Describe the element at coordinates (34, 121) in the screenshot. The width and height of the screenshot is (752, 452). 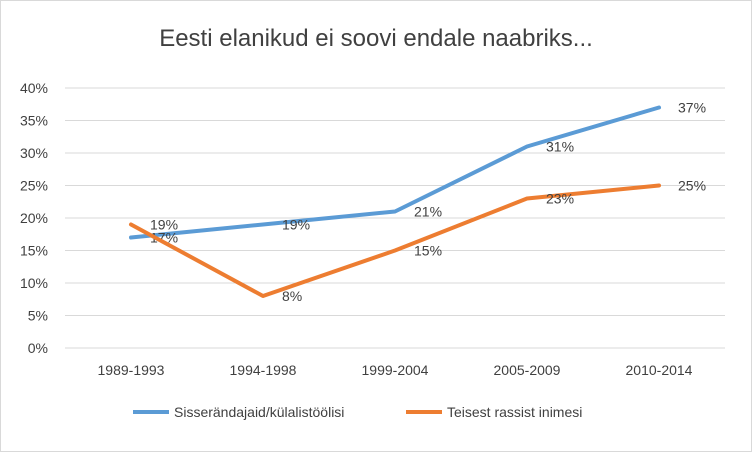
I see `y-tick-label-35: 35%` at that location.